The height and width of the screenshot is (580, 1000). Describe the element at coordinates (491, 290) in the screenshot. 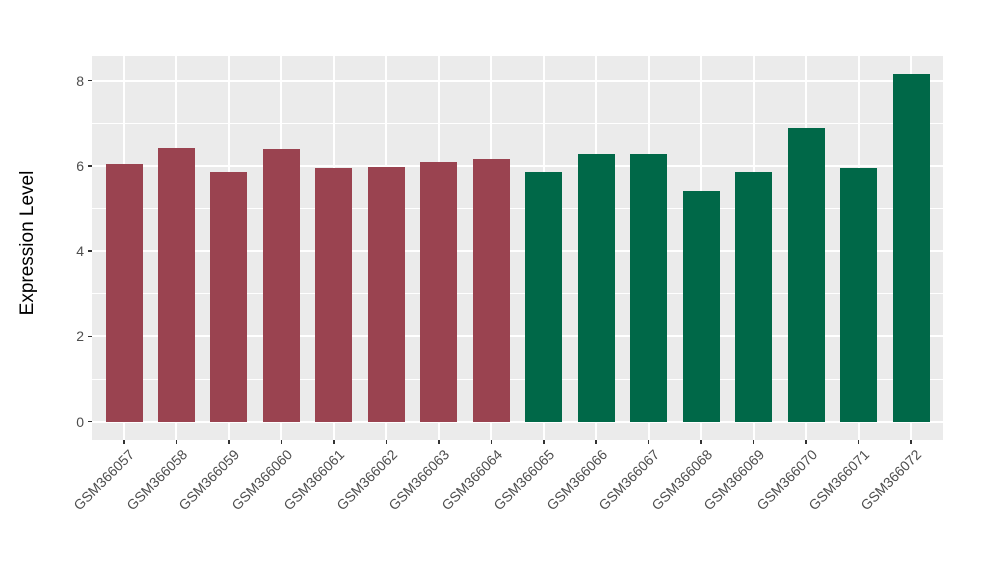

I see `bar-GSM366064` at that location.